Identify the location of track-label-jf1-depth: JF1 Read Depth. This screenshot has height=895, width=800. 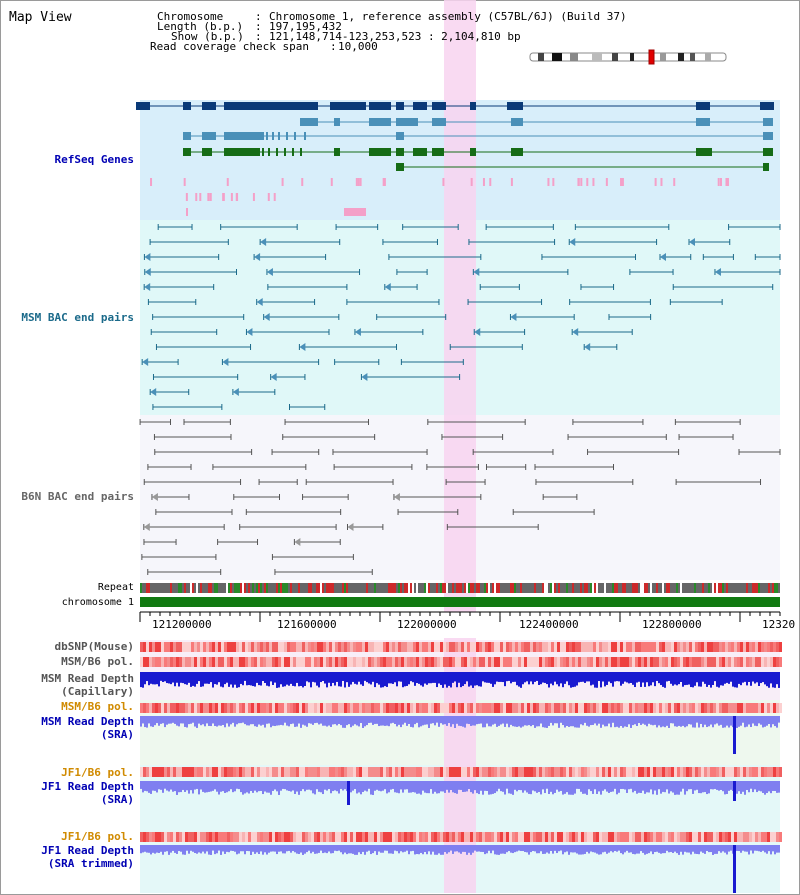
(87, 786).